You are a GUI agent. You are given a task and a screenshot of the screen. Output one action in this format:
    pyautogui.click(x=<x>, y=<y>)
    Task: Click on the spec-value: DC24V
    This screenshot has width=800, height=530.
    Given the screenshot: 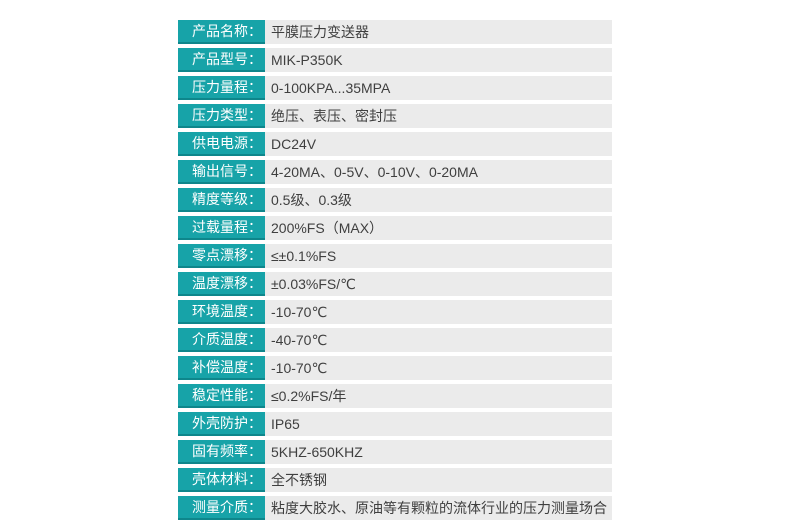 What is the action you would take?
    pyautogui.click(x=438, y=144)
    